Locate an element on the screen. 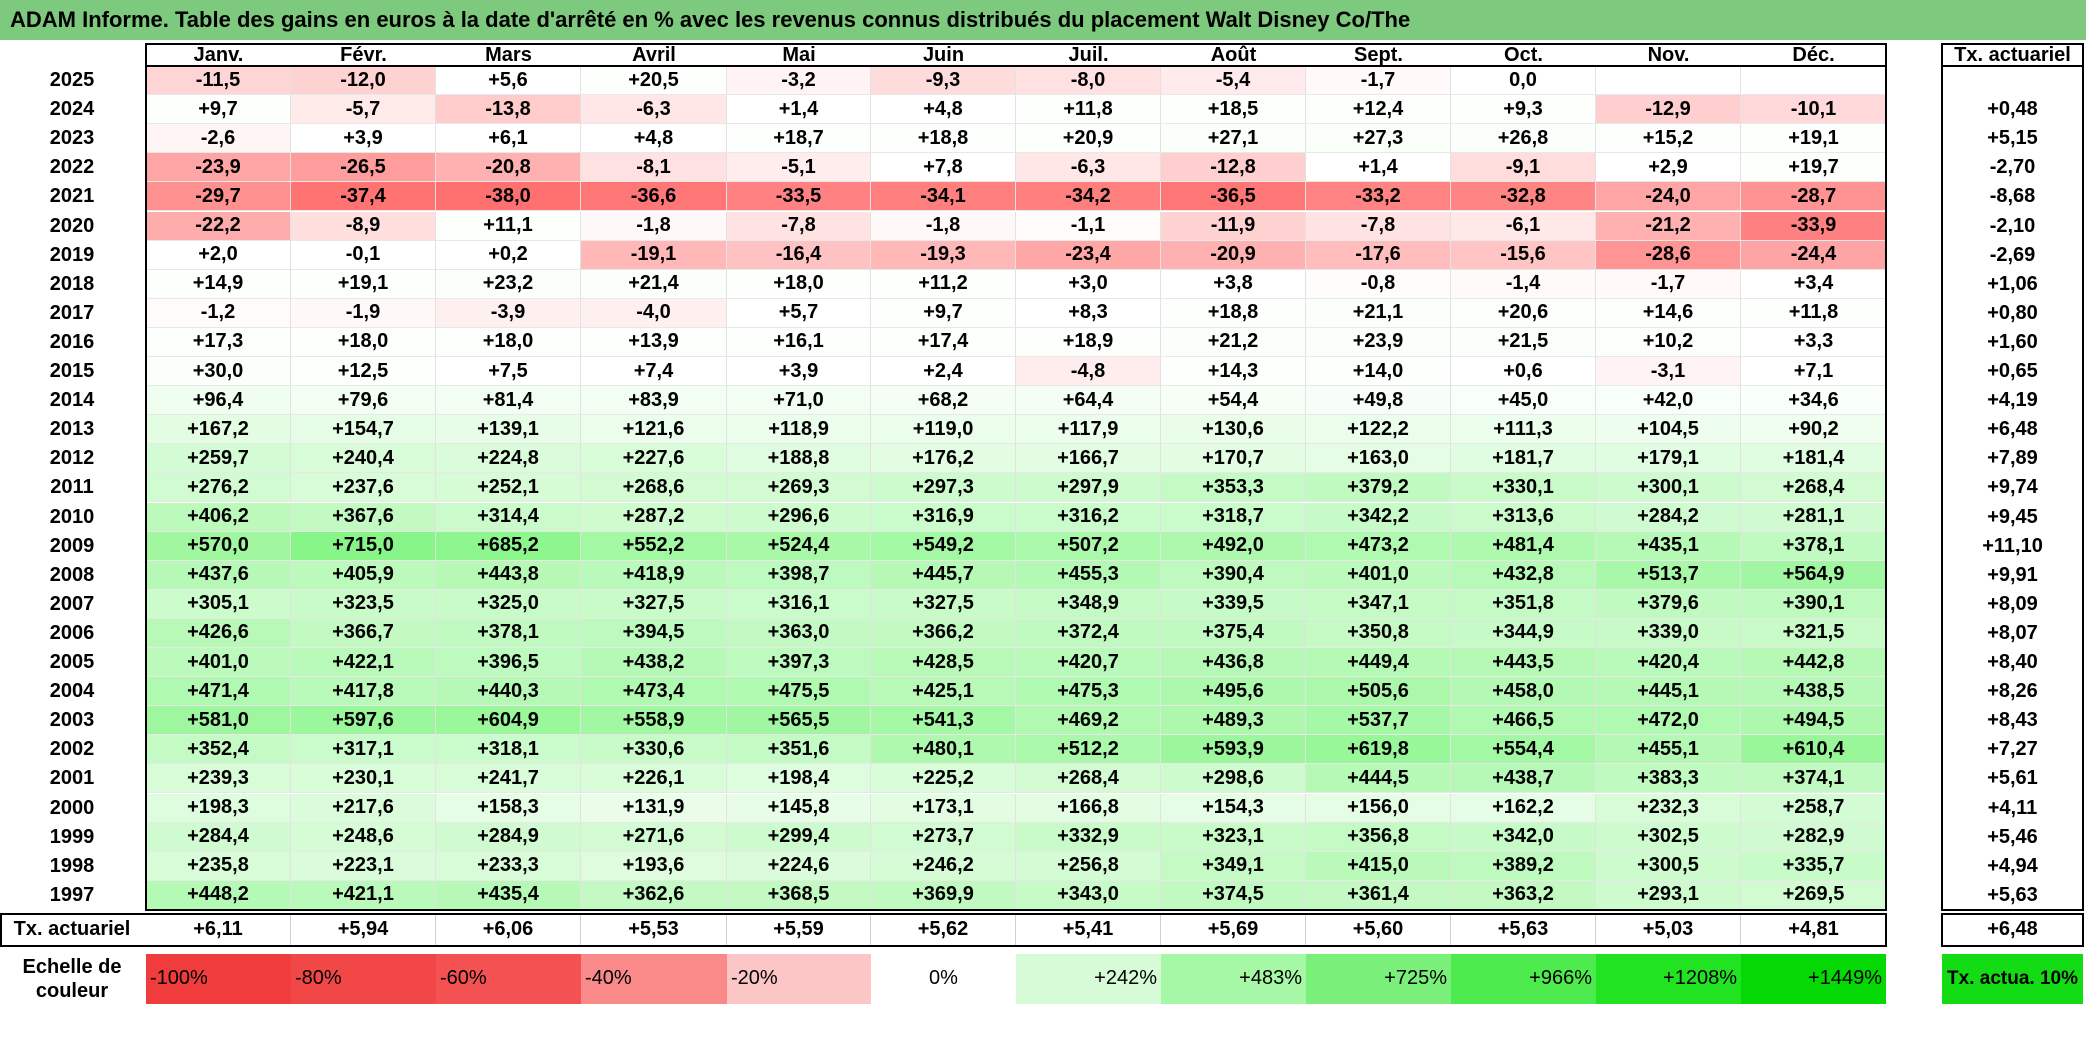 This screenshot has height=1037, width=2086. table-cell: +18,8 is located at coordinates (1233, 313).